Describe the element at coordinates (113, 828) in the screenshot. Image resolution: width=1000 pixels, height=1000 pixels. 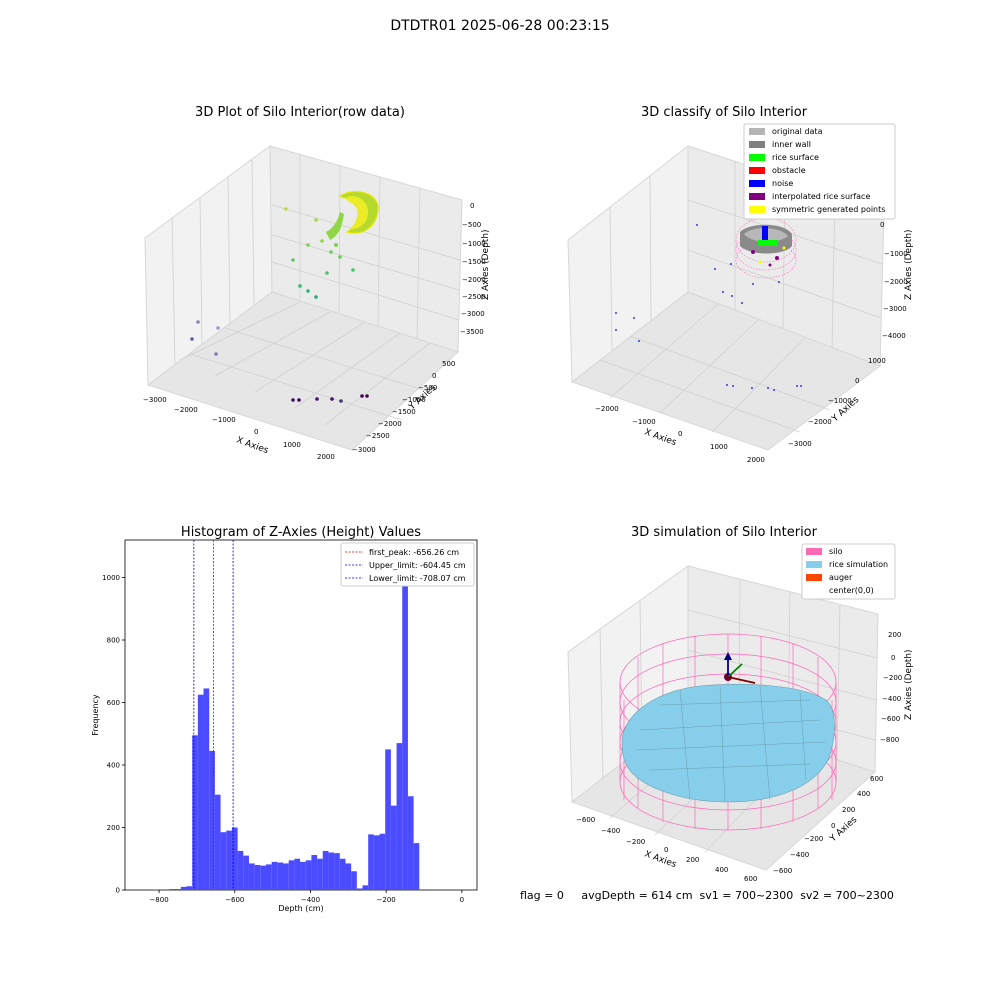
I see `histogram-y-tick-label: 200` at that location.